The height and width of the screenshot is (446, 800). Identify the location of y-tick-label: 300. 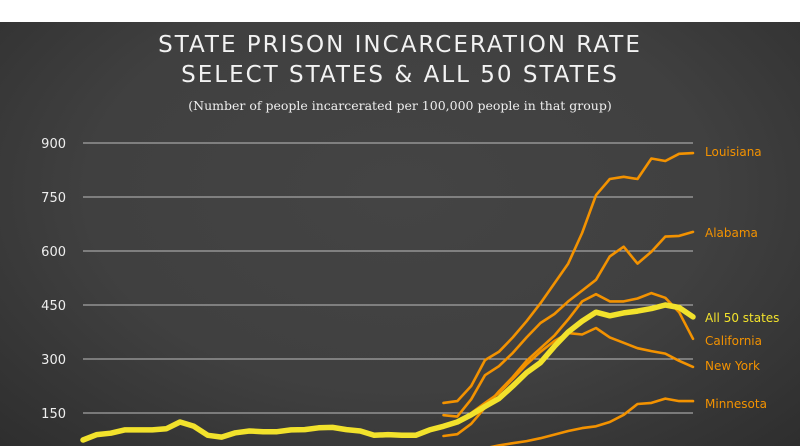
(53, 360).